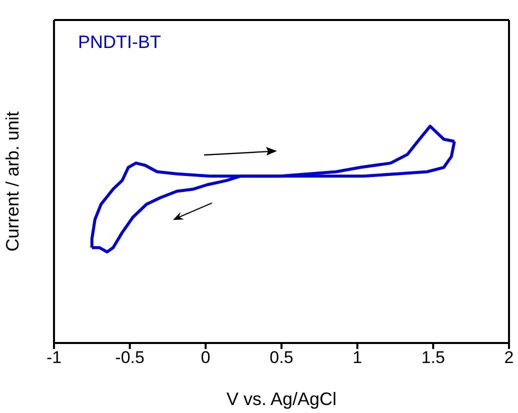 The height and width of the screenshot is (413, 518). What do you see at coordinates (509, 358) in the screenshot?
I see `x-tick-label: 2` at bounding box center [509, 358].